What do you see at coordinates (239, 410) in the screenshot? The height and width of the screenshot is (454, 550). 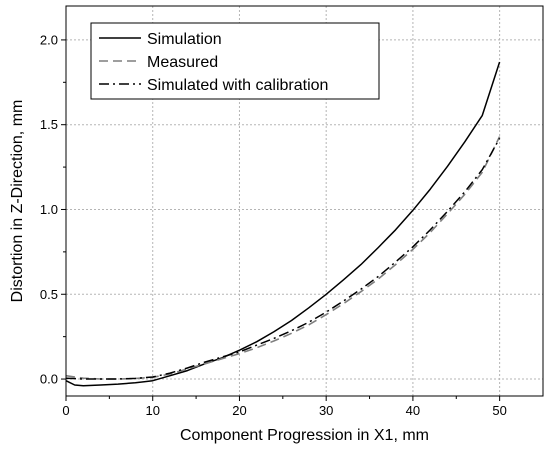 I see `x-tick-label: 20` at bounding box center [239, 410].